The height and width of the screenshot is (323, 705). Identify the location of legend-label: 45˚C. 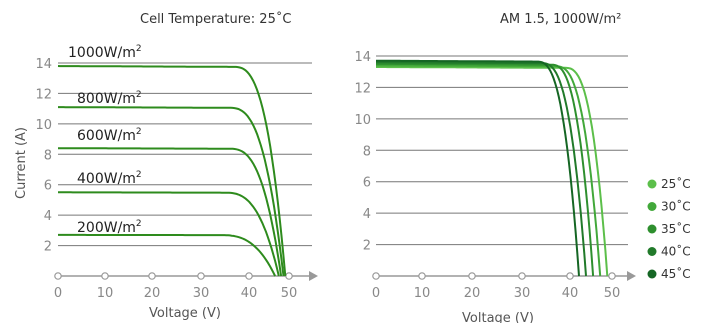
(676, 273).